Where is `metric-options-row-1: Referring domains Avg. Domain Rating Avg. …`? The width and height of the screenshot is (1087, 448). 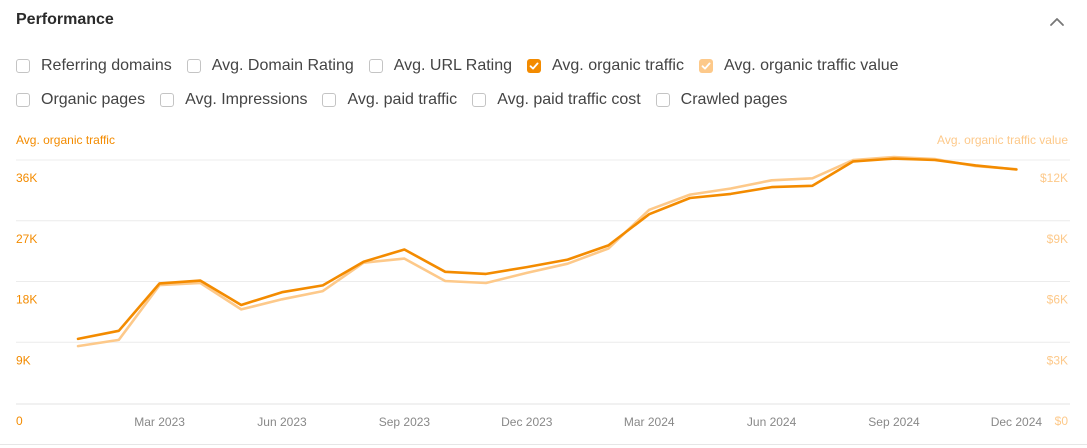 metric-options-row-1: Referring domains Avg. Domain Rating Avg. … is located at coordinates (465, 66).